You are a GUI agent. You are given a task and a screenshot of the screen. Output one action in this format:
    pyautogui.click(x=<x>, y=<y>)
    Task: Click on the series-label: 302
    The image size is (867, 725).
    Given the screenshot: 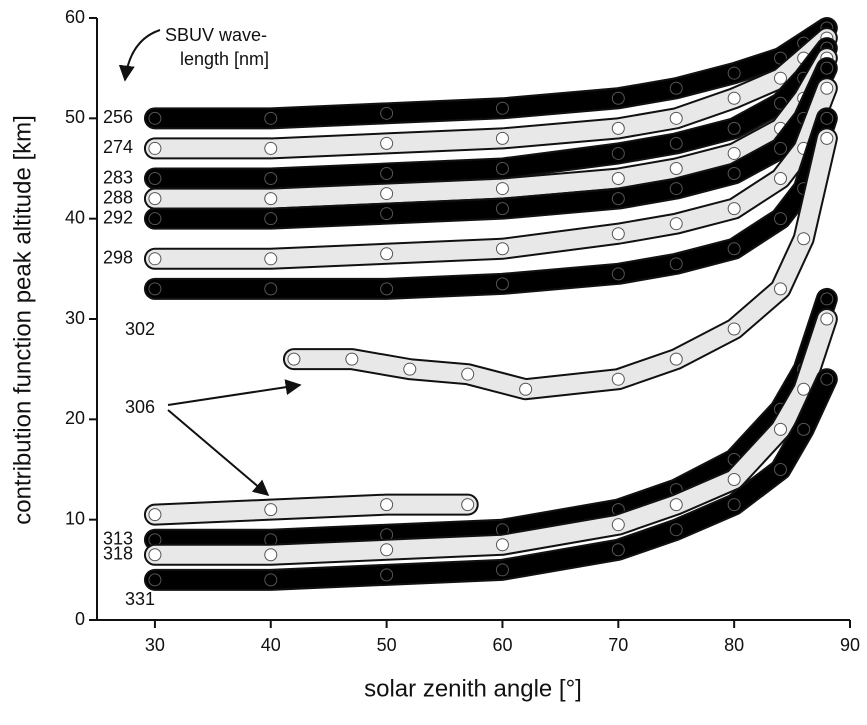 What is the action you would take?
    pyautogui.click(x=140, y=329)
    